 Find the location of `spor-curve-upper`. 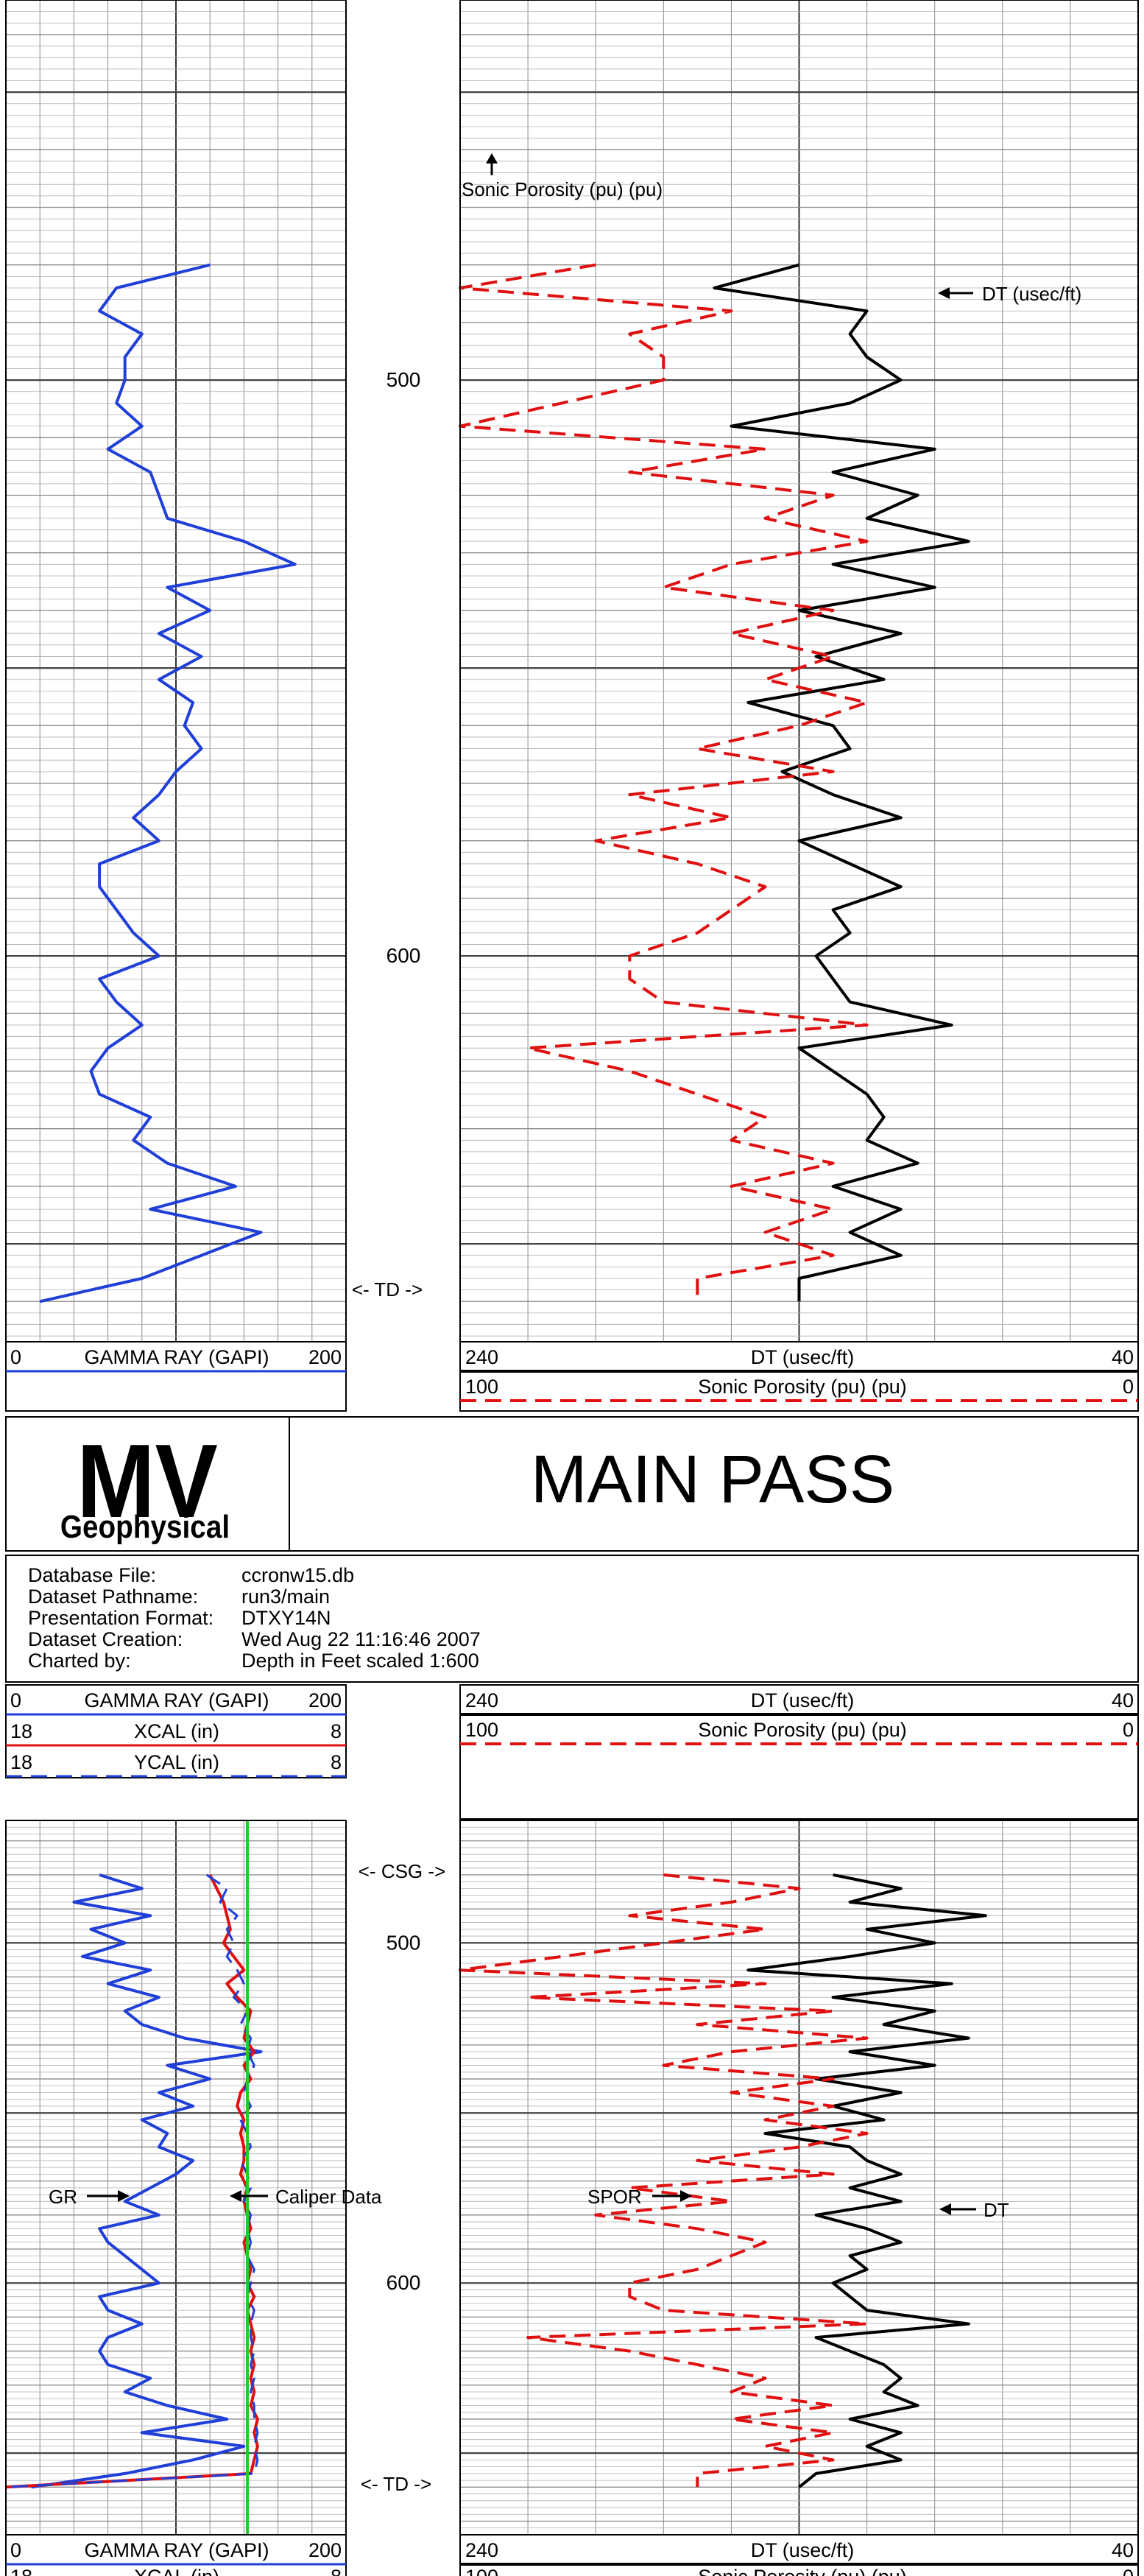

spor-curve-upper is located at coordinates (664, 782).